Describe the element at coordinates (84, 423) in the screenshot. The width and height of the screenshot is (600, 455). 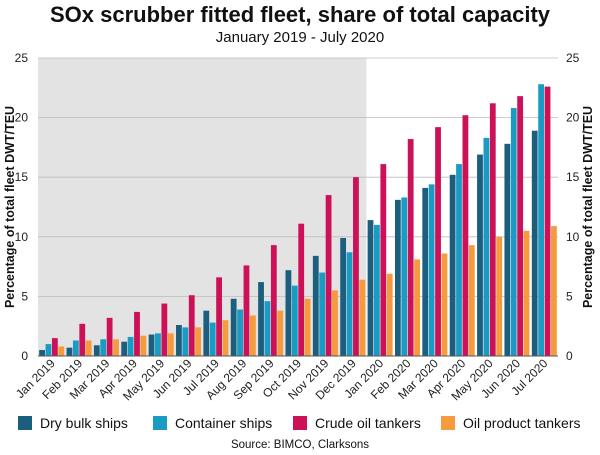
I see `legend-label: Dry bulk ships` at that location.